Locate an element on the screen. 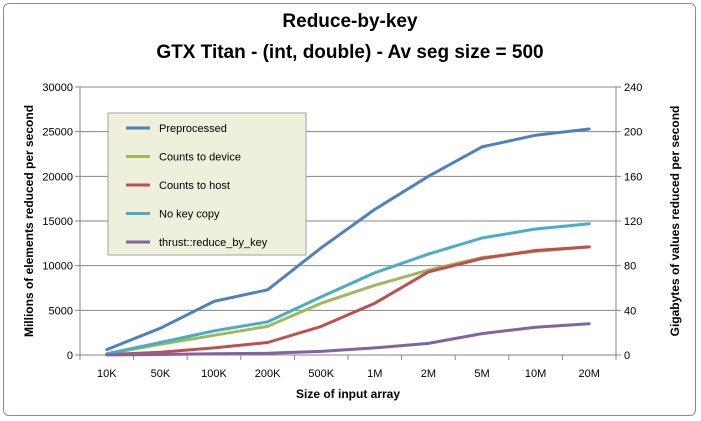  y-tick-label: 15000 is located at coordinates (57, 222).